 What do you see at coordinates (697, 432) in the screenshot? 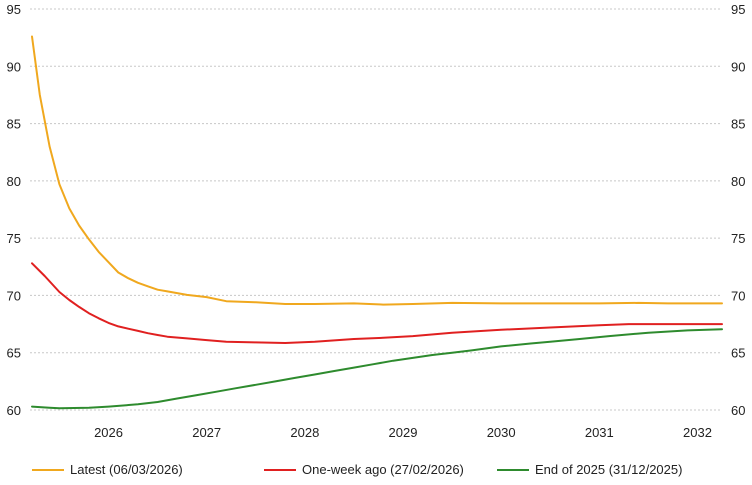
I see `x-tick-label: 2032` at bounding box center [697, 432].